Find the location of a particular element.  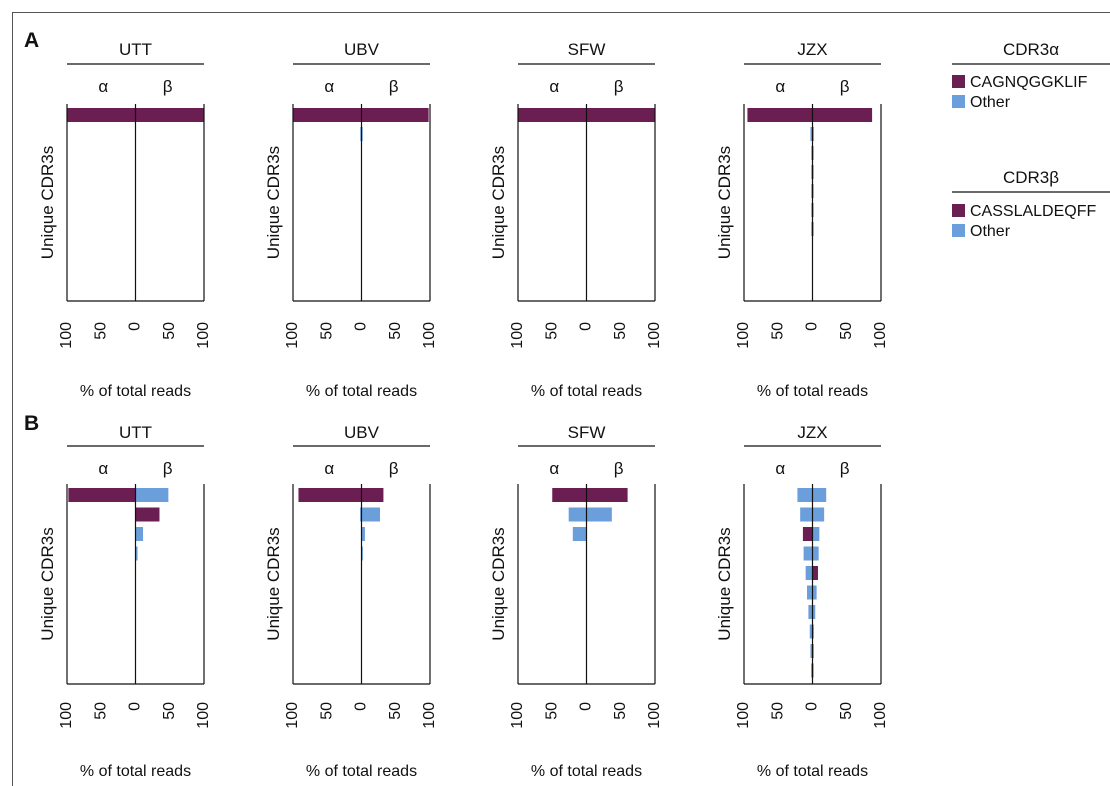

x-tick-label-b-sfw-1: 100 is located at coordinates (517, 715).